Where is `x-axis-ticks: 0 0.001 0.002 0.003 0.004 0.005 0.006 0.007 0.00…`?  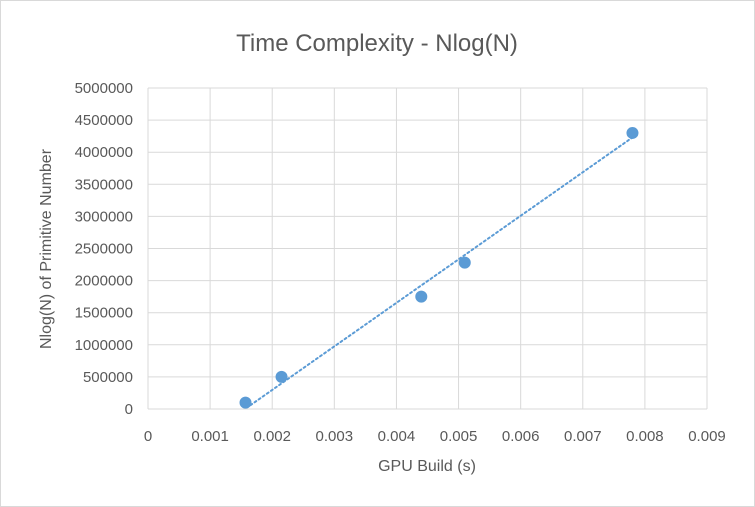 x-axis-ticks: 0 0.001 0.002 0.003 0.004 0.005 0.006 0.007 0.00… is located at coordinates (435, 436).